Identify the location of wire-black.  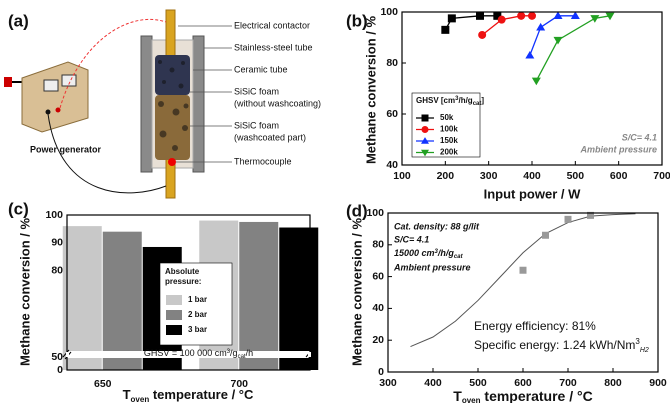
(107, 153).